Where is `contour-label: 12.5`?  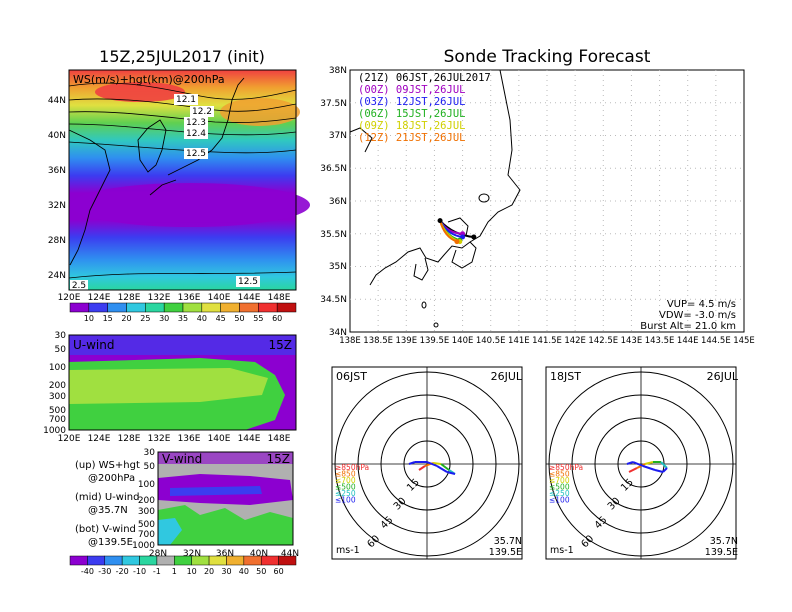 contour-label: 12.5 is located at coordinates (196, 154).